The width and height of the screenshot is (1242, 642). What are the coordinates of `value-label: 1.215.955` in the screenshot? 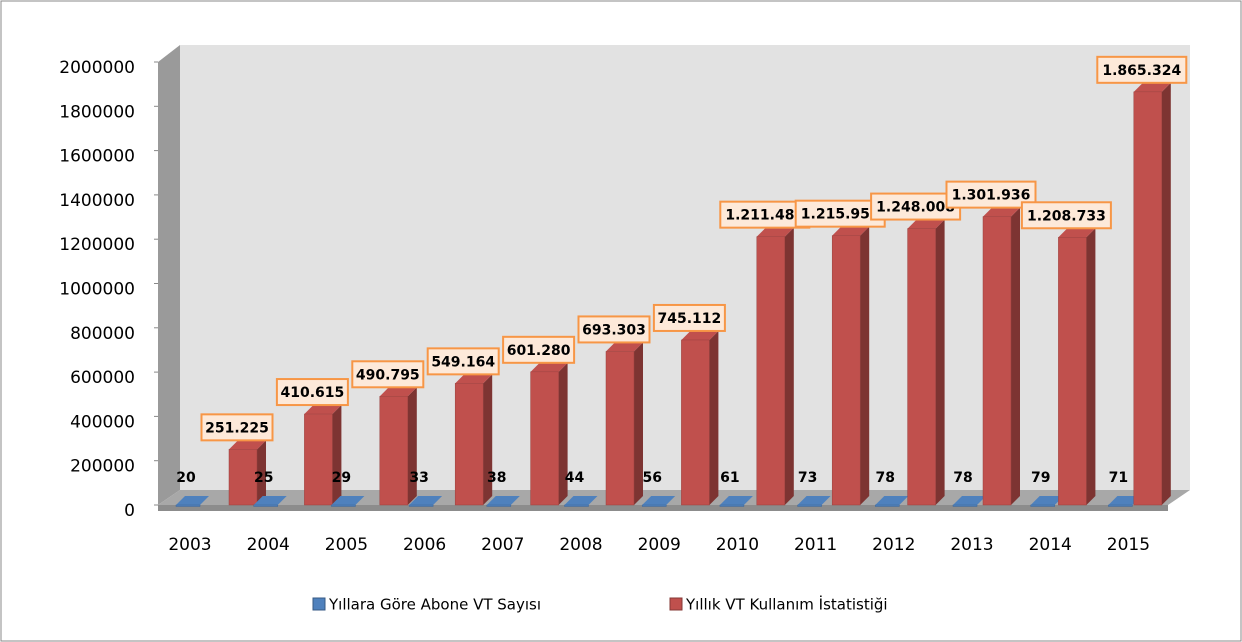 It's located at (840, 215).